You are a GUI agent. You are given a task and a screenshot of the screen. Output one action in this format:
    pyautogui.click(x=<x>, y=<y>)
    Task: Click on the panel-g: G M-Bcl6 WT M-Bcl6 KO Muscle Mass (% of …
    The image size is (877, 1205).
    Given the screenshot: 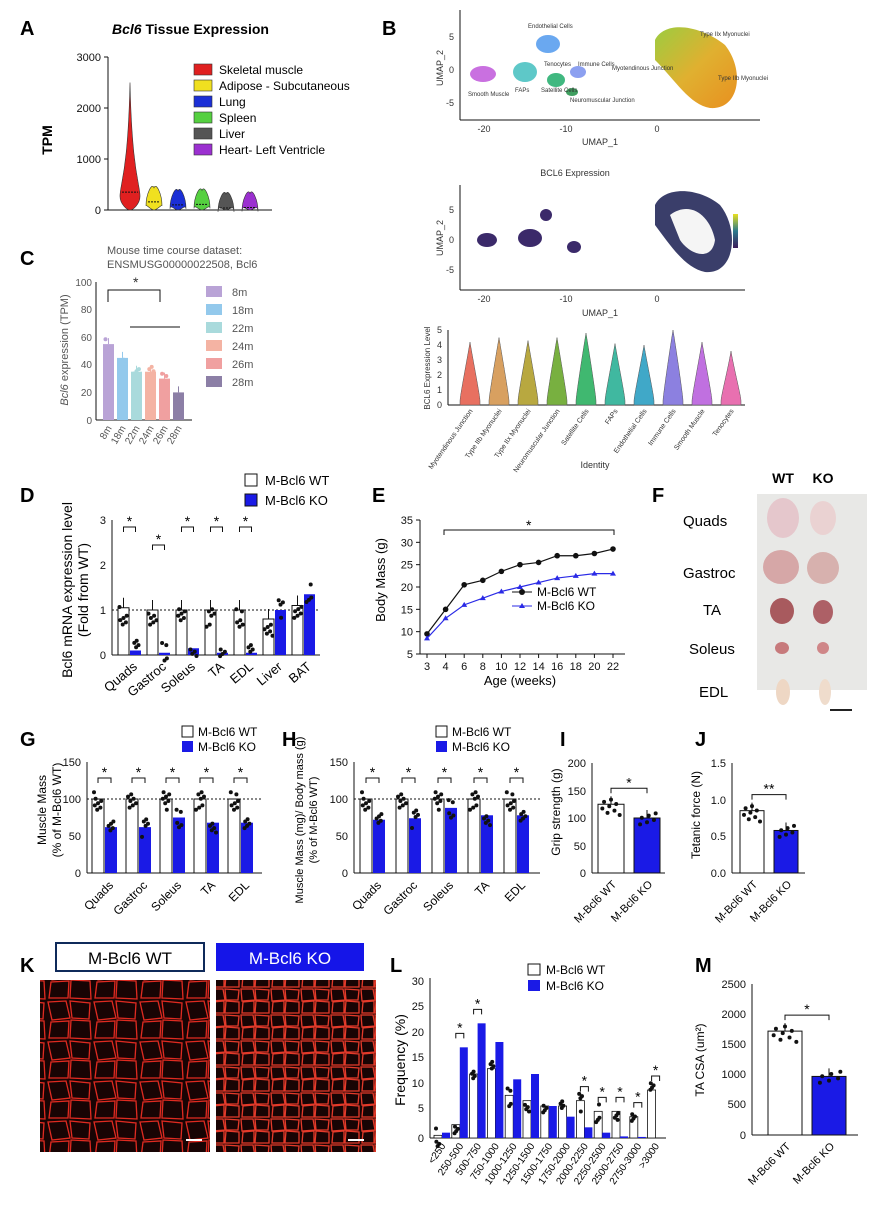 What is the action you would take?
    pyautogui.click(x=141, y=821)
    